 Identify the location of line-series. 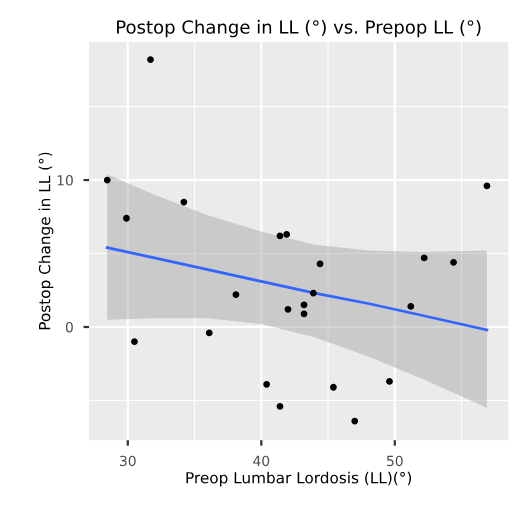
(297, 289).